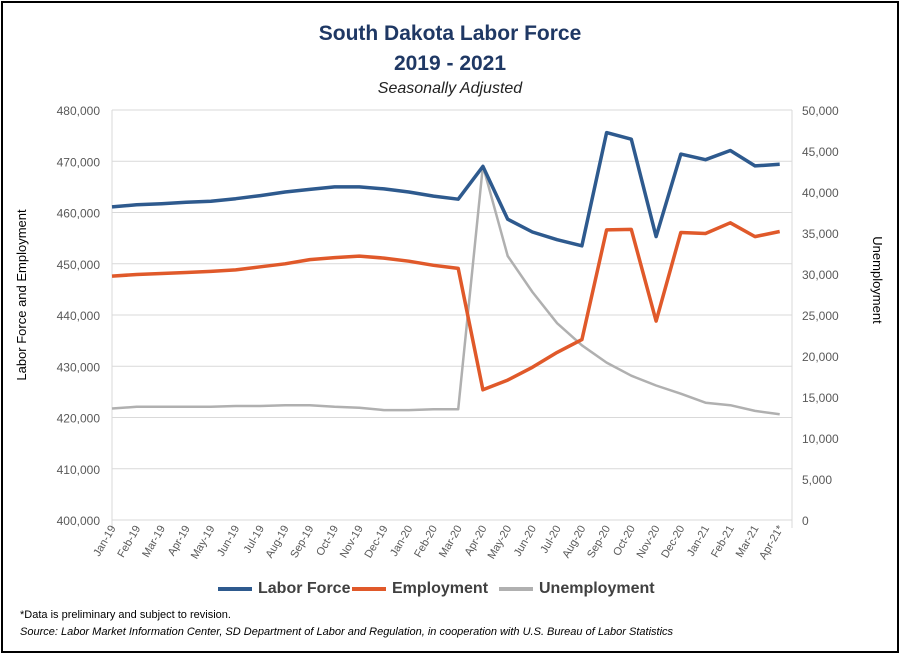  What do you see at coordinates (304, 588) in the screenshot?
I see `legend-label: Labor Force` at bounding box center [304, 588].